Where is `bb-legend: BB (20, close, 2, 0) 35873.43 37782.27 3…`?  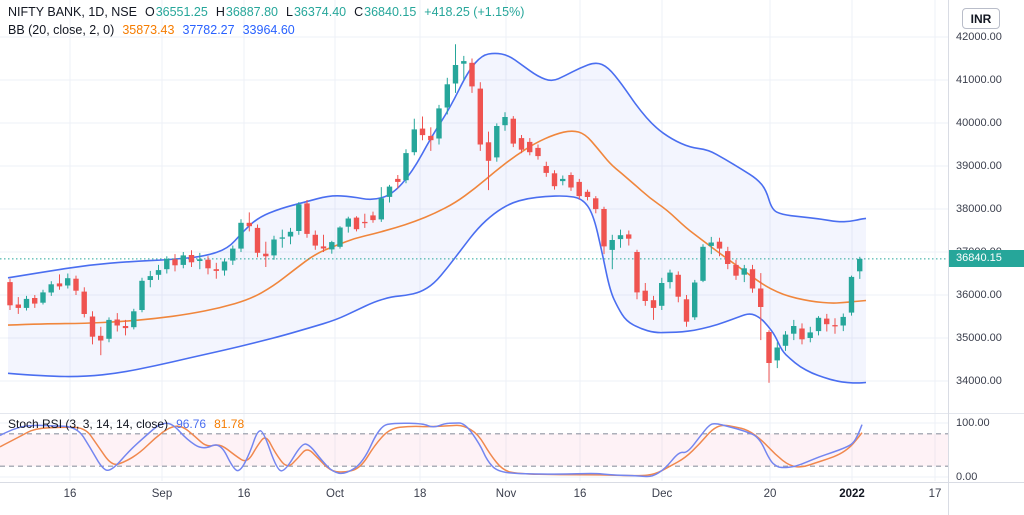
bb-legend: BB (20, close, 2, 0) 35873.43 37782.27 3… is located at coordinates (151, 30).